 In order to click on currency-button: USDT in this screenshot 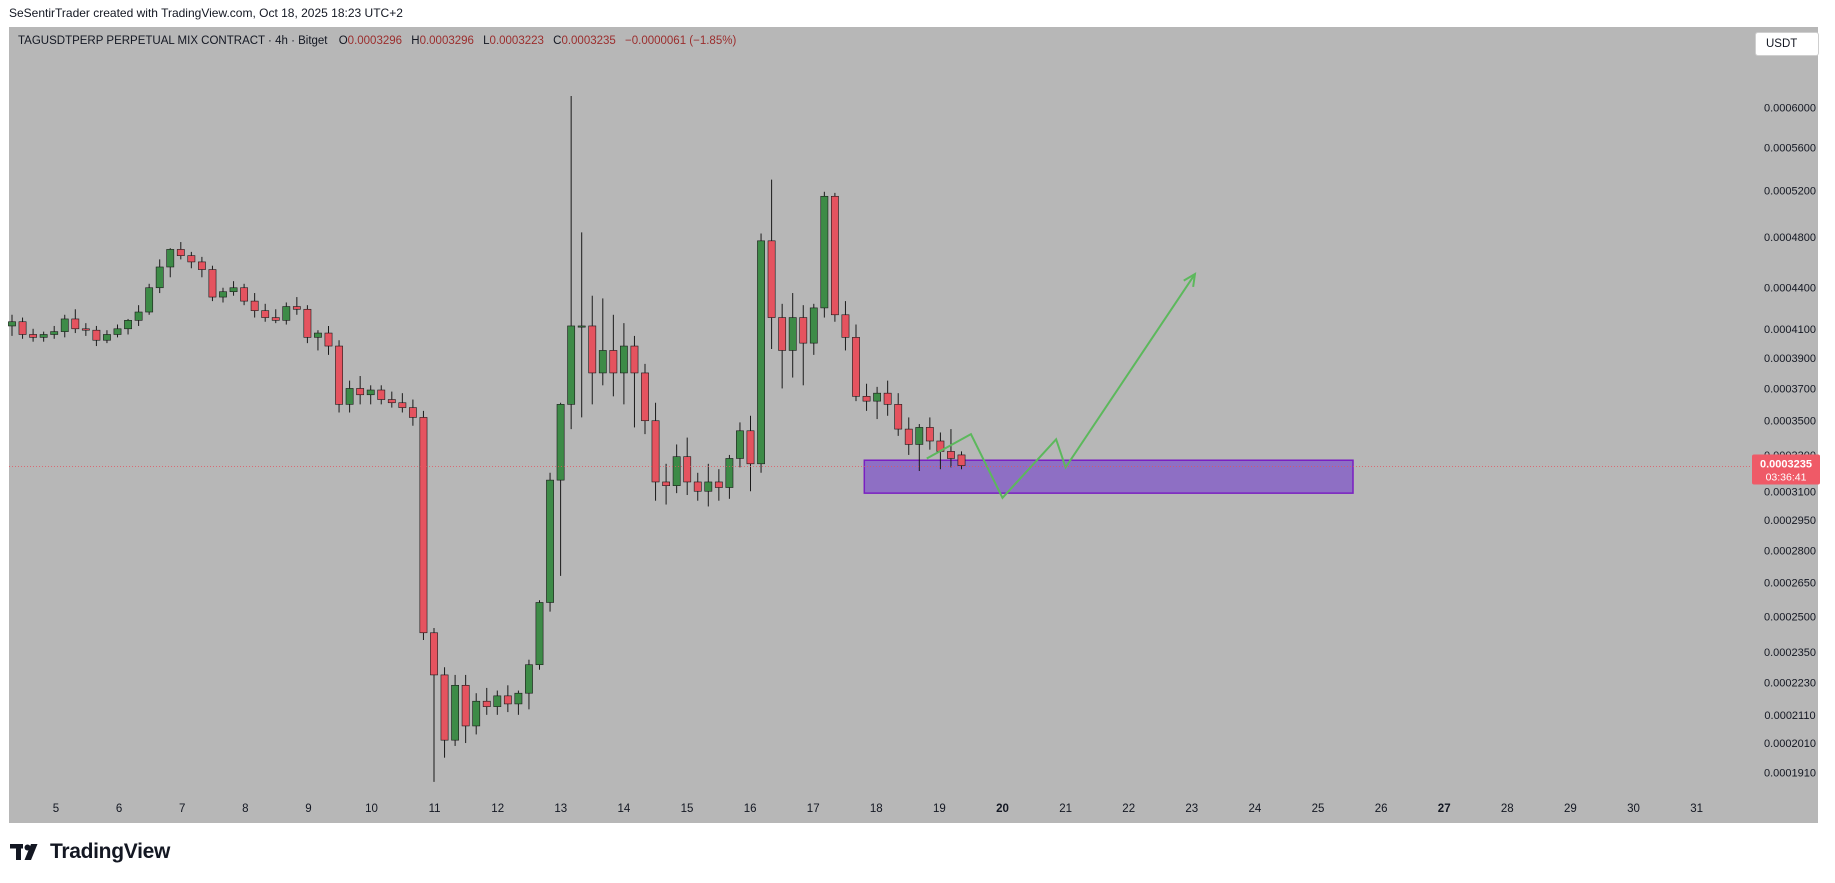, I will do `click(1787, 44)`.